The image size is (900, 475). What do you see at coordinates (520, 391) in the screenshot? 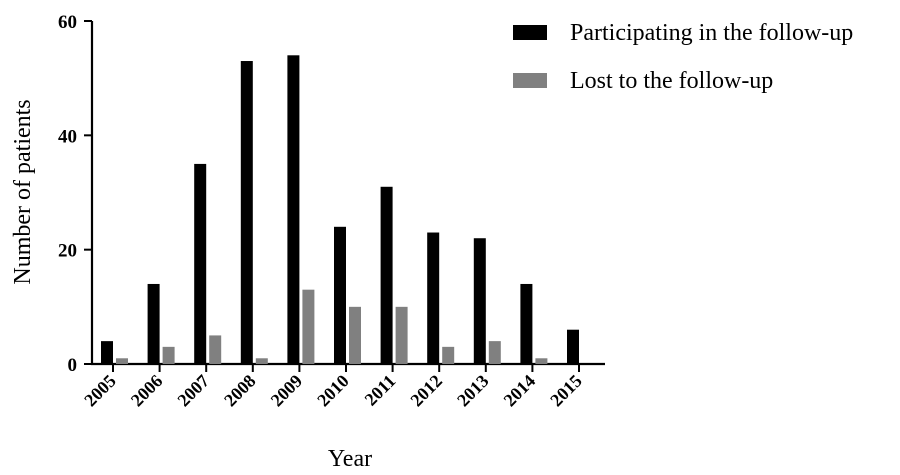
I see `x-tick-label-2014: 2014` at bounding box center [520, 391].